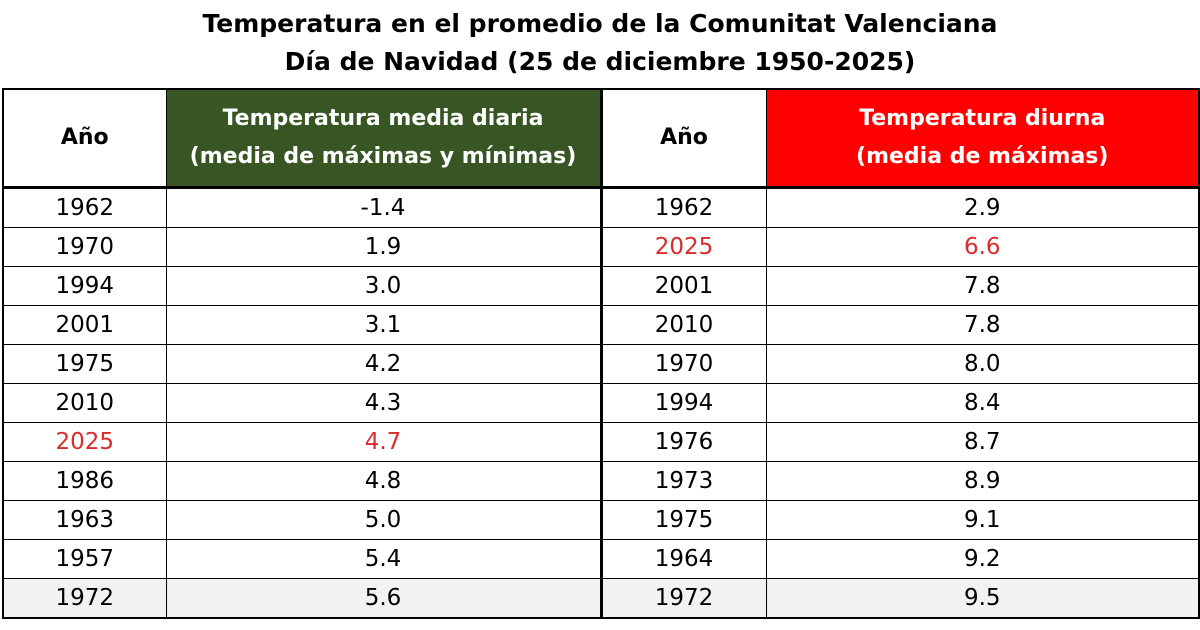  I want to click on cell-mean-temperature: 5.6, so click(384, 598).